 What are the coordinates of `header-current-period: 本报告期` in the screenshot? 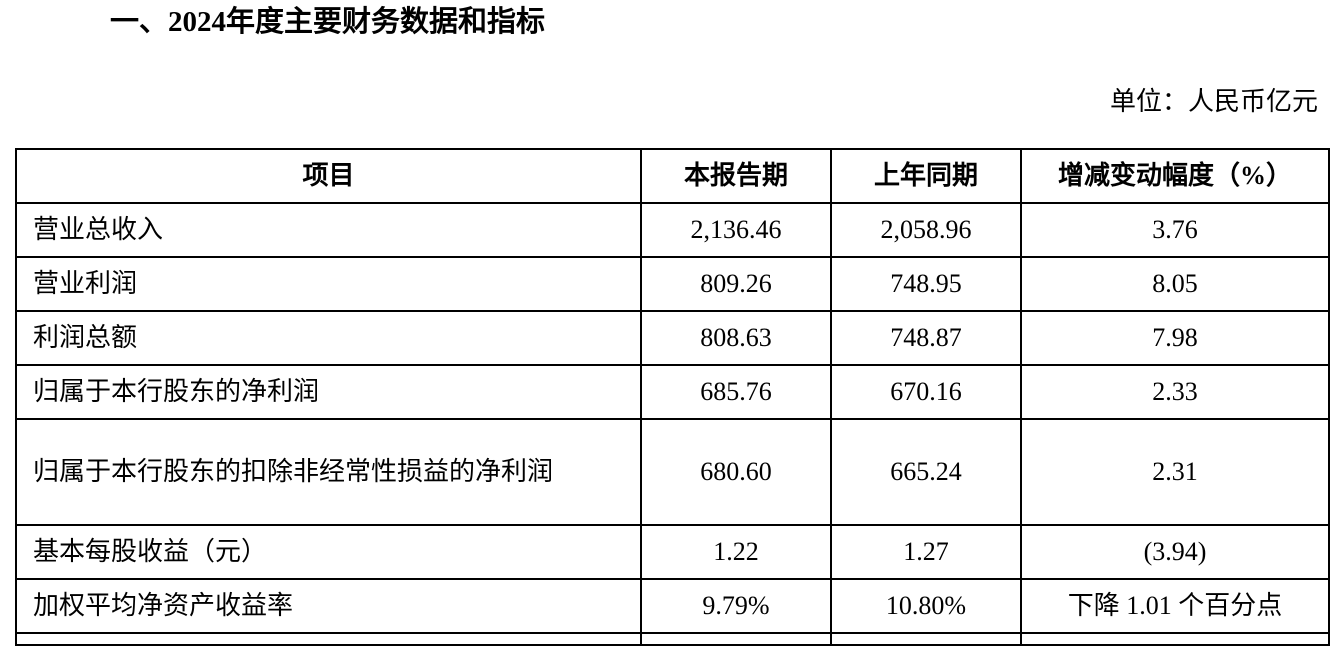 It's located at (736, 176).